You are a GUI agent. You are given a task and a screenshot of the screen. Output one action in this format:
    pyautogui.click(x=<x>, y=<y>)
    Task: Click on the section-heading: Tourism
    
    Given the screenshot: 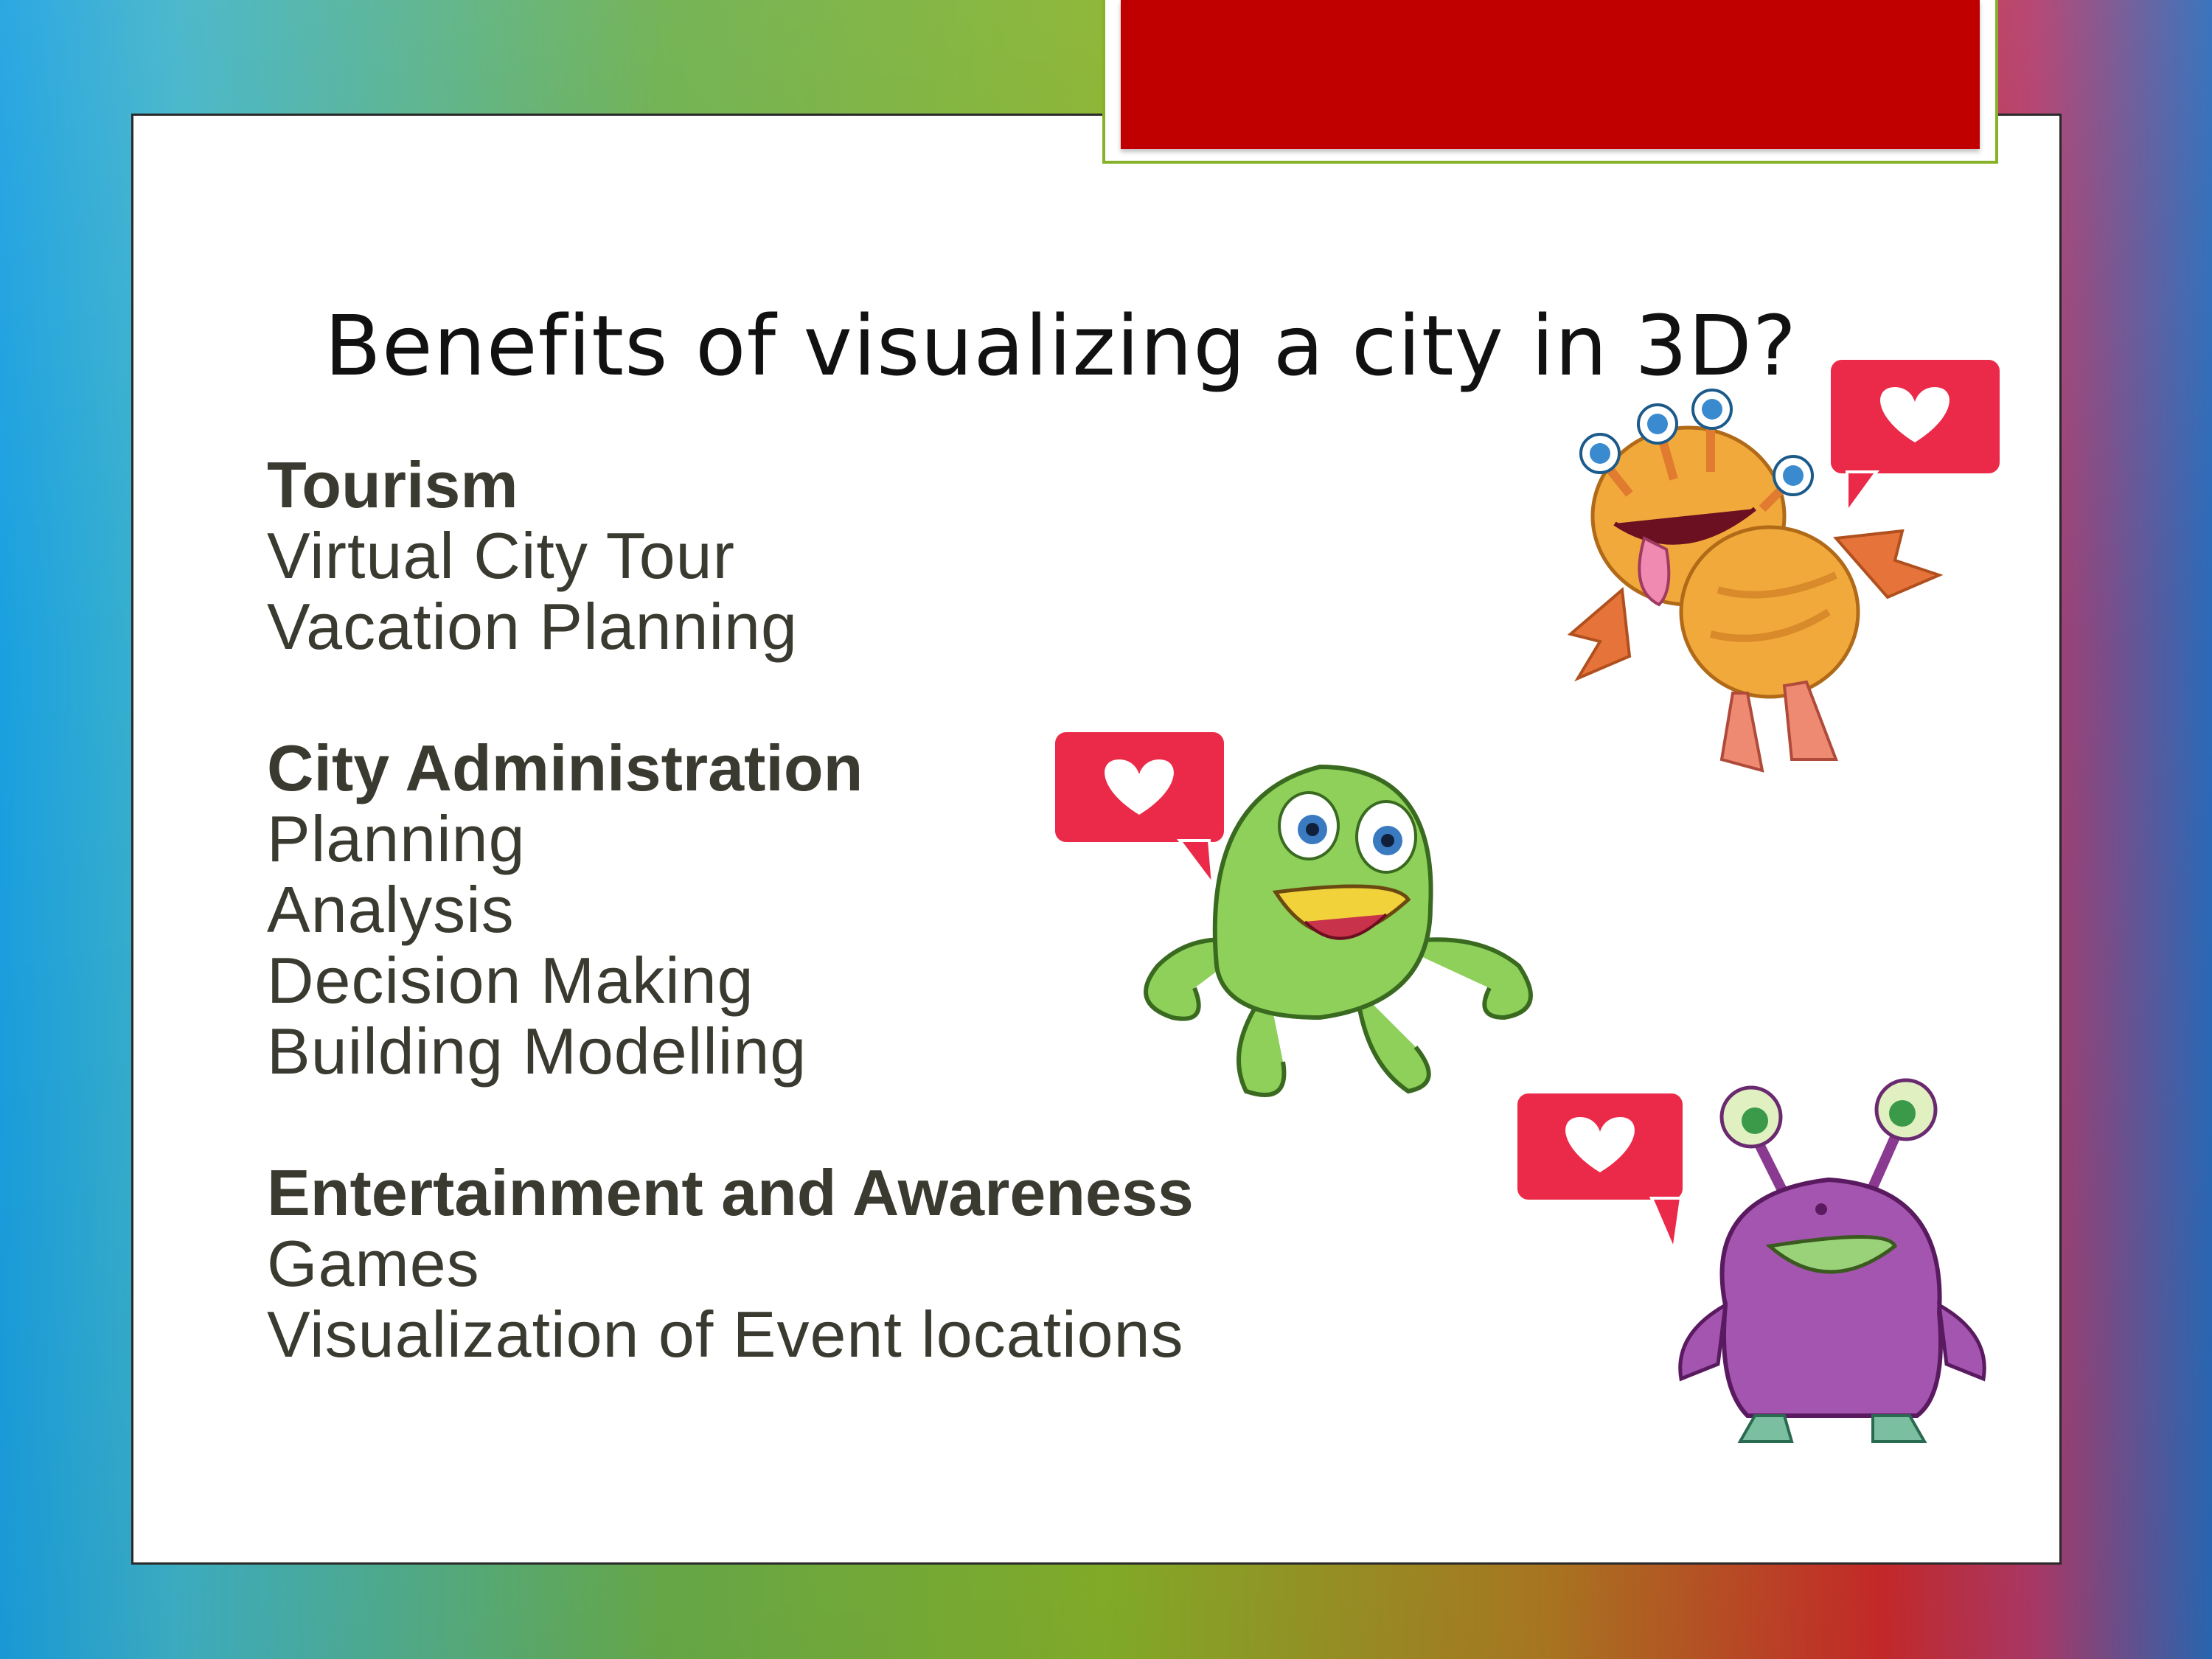 What is the action you would take?
    pyautogui.click(x=392, y=484)
    